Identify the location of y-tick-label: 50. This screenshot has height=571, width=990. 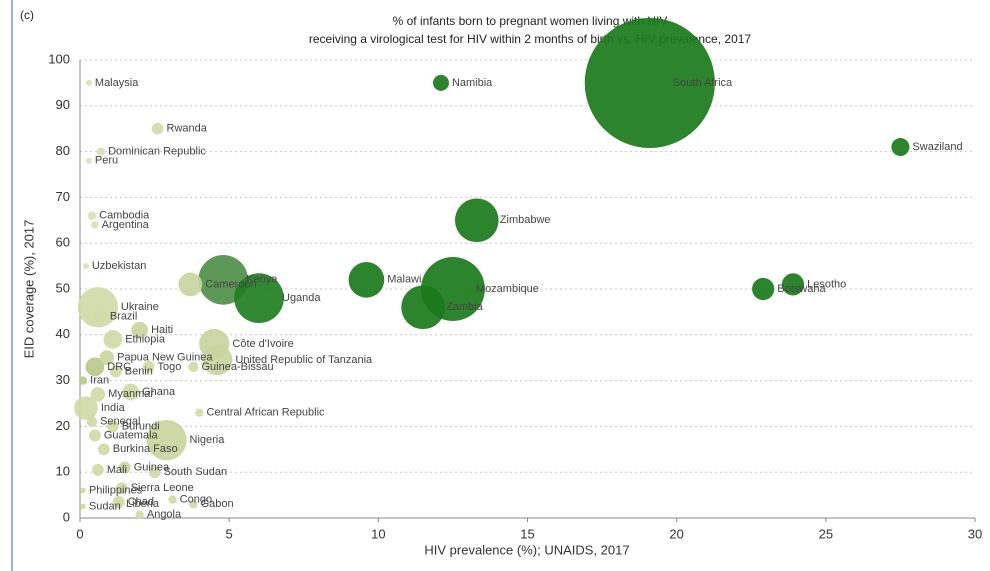
(63, 287).